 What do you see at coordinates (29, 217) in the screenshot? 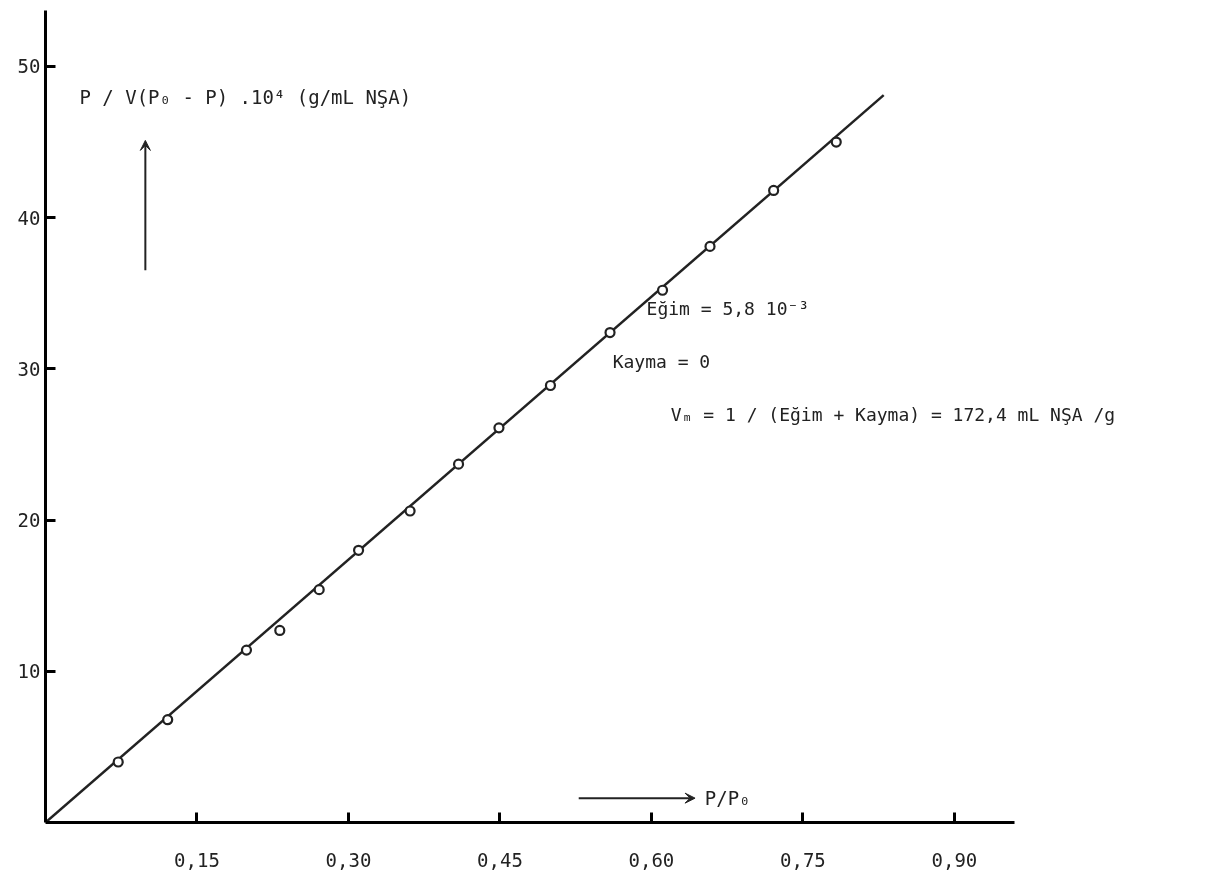
I see `y-tick-label: 40` at bounding box center [29, 217].